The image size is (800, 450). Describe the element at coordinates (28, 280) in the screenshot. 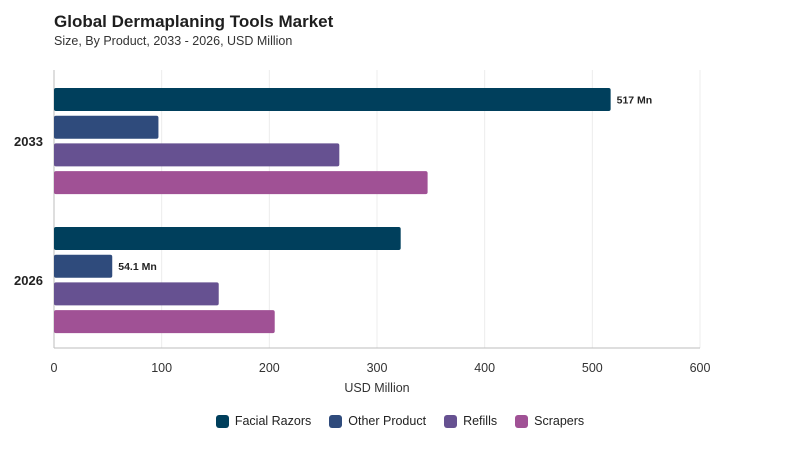

I see `y-category-label: 2026` at that location.